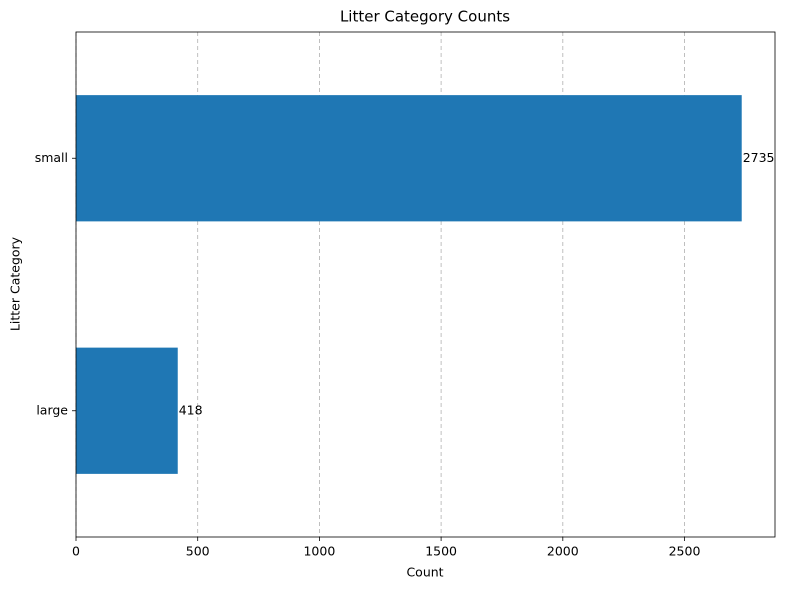 Image resolution: width=786 pixels, height=590 pixels. I want to click on value-label: 2735, so click(759, 157).